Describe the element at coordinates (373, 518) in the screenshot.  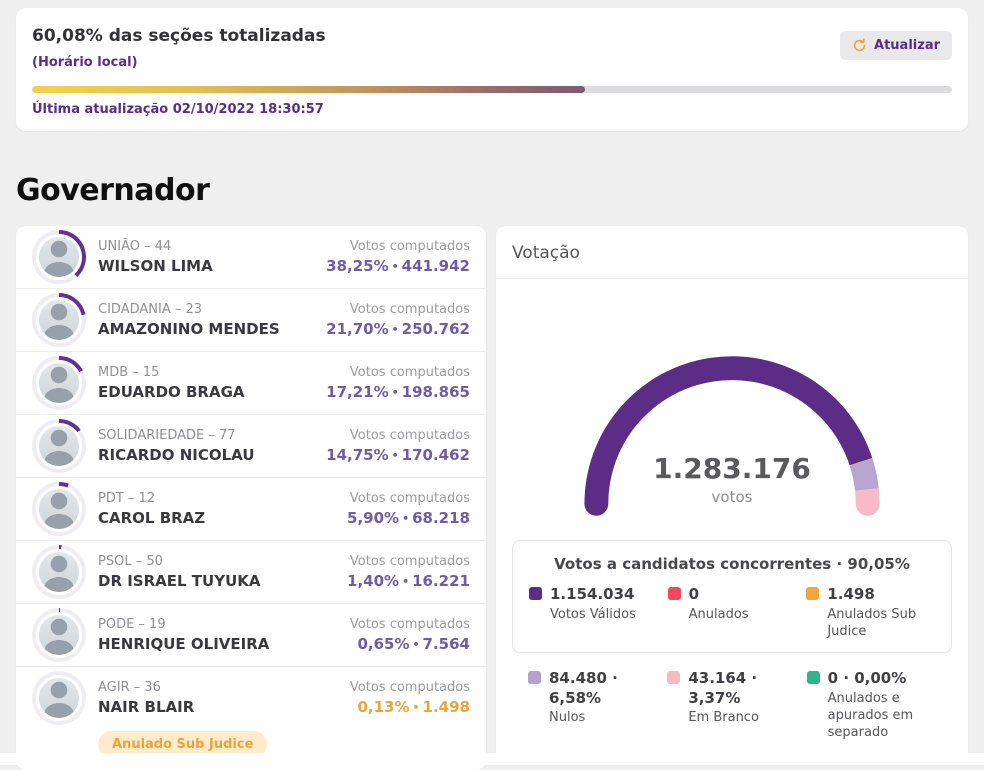
I see `candidate-pct: 5,90%` at that location.